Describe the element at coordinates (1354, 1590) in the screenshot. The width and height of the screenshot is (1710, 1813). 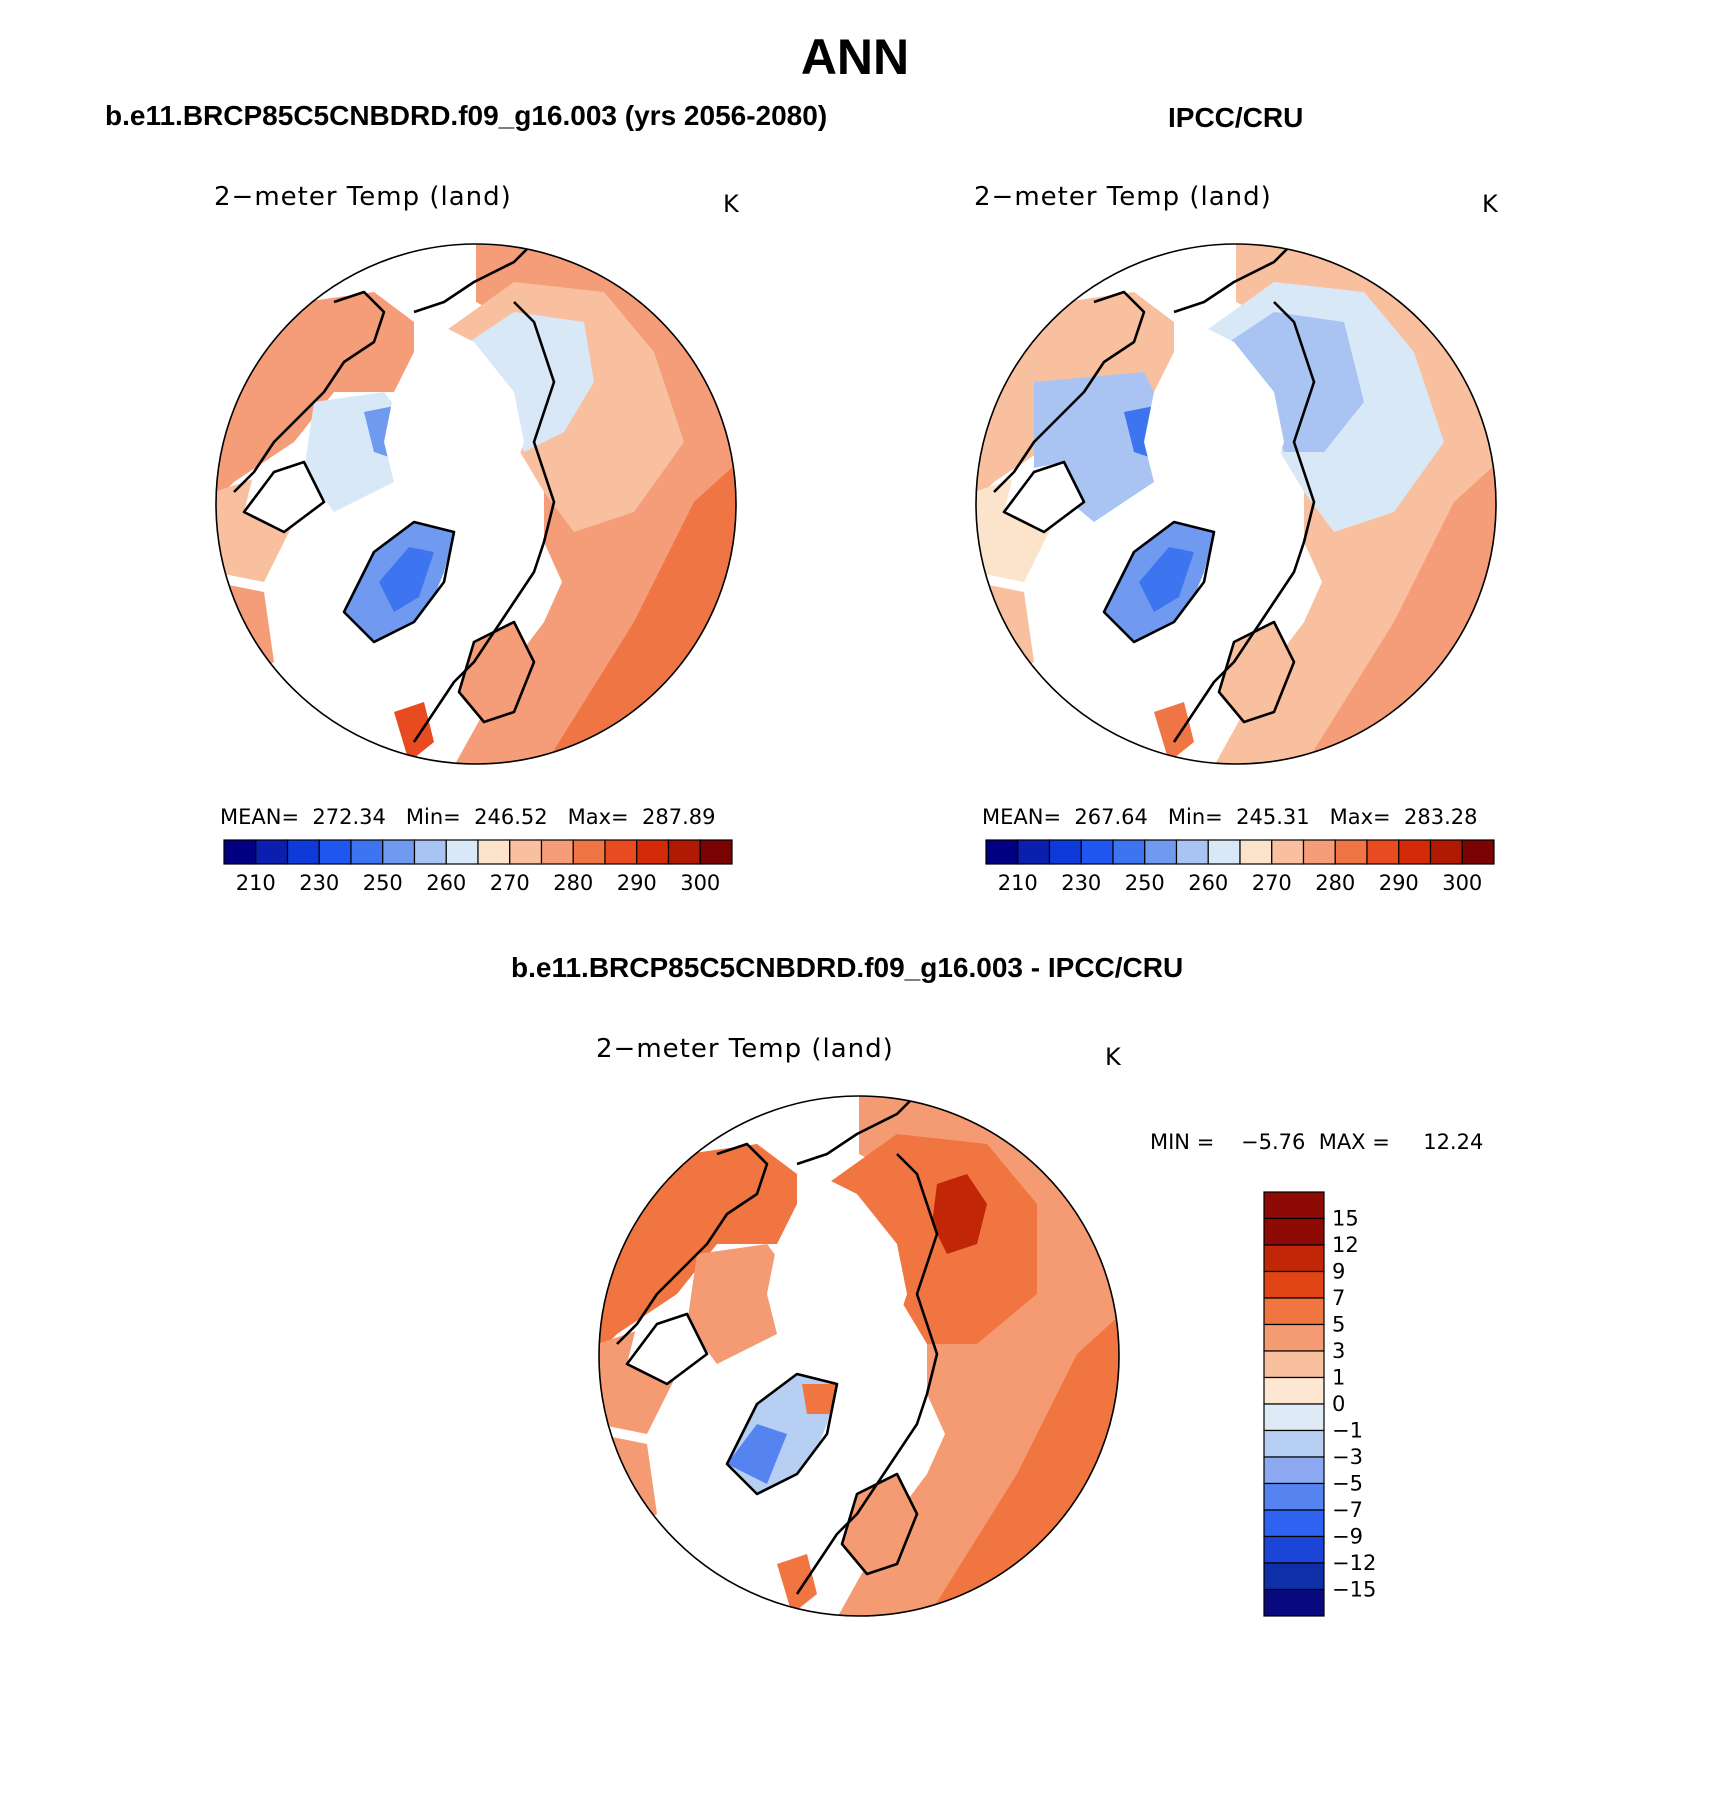
I see `bottom-colorbar-tick-label: −15` at that location.